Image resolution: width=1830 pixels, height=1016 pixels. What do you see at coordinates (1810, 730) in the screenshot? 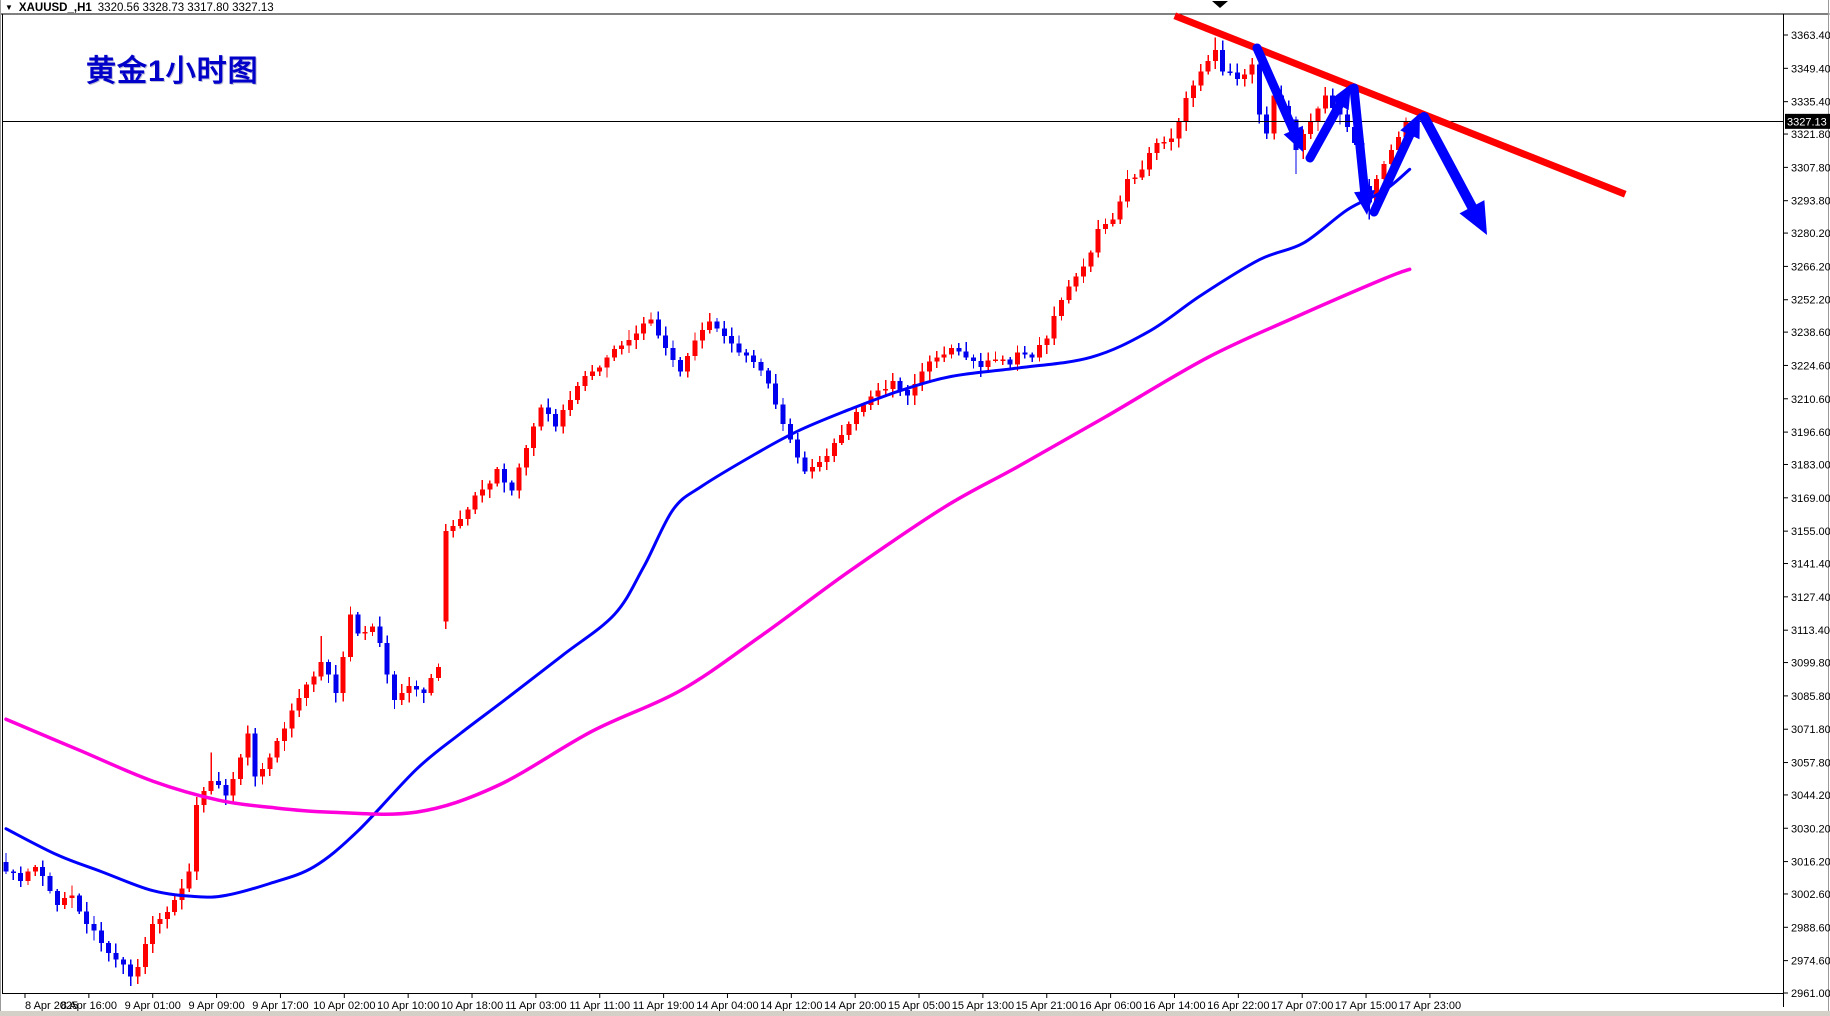
I see `svg-text: 3071.80` at bounding box center [1810, 730].